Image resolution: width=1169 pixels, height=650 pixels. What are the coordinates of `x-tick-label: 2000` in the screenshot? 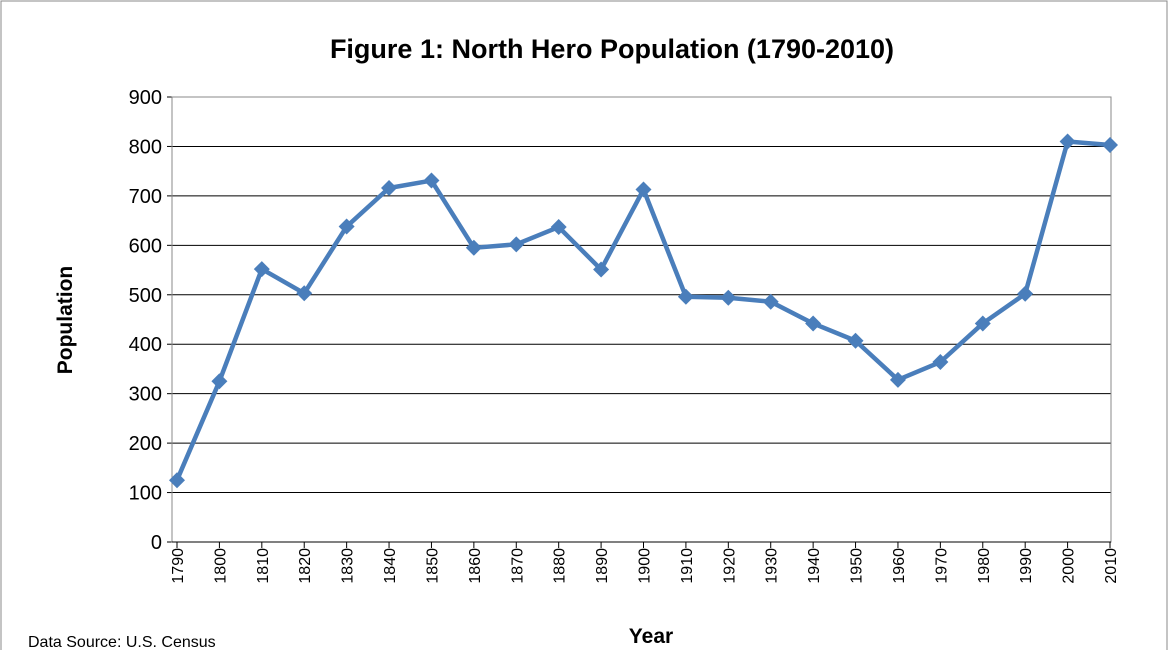 It's located at (1069, 566).